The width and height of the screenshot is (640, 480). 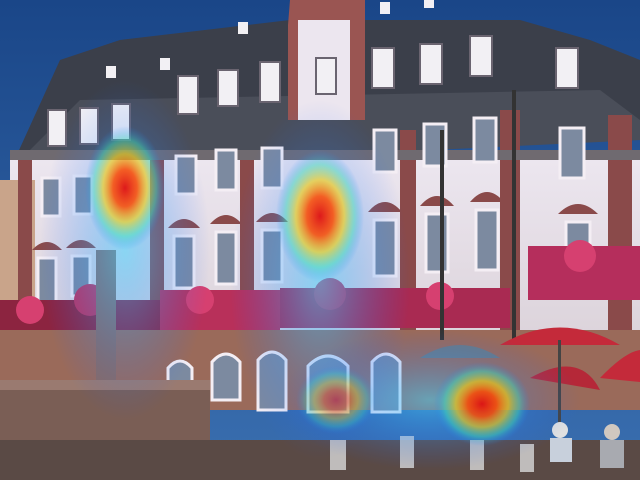 I want to click on heatmap-hotspot-center, so click(x=320, y=216).